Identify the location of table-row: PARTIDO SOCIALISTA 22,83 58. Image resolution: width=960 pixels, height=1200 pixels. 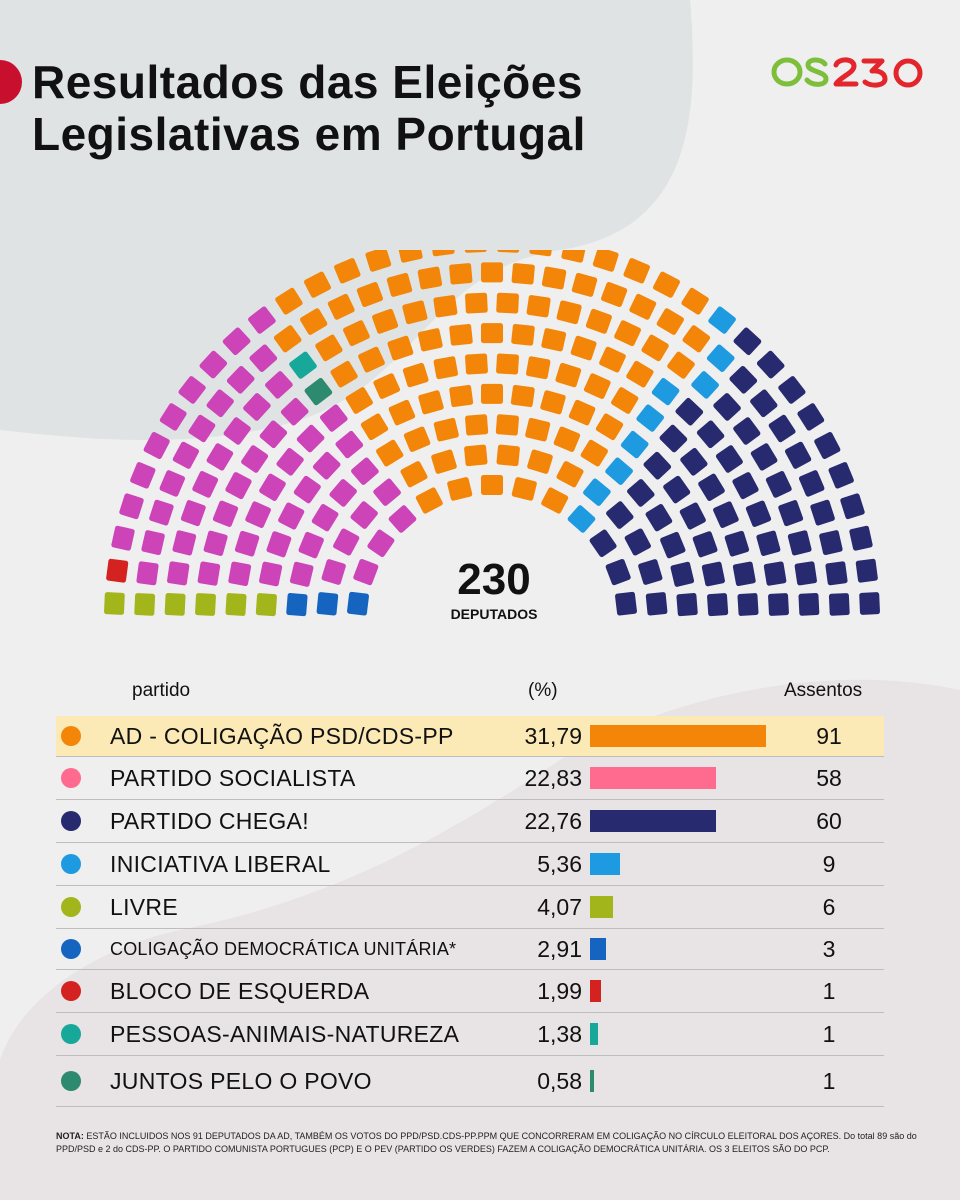
(470, 778).